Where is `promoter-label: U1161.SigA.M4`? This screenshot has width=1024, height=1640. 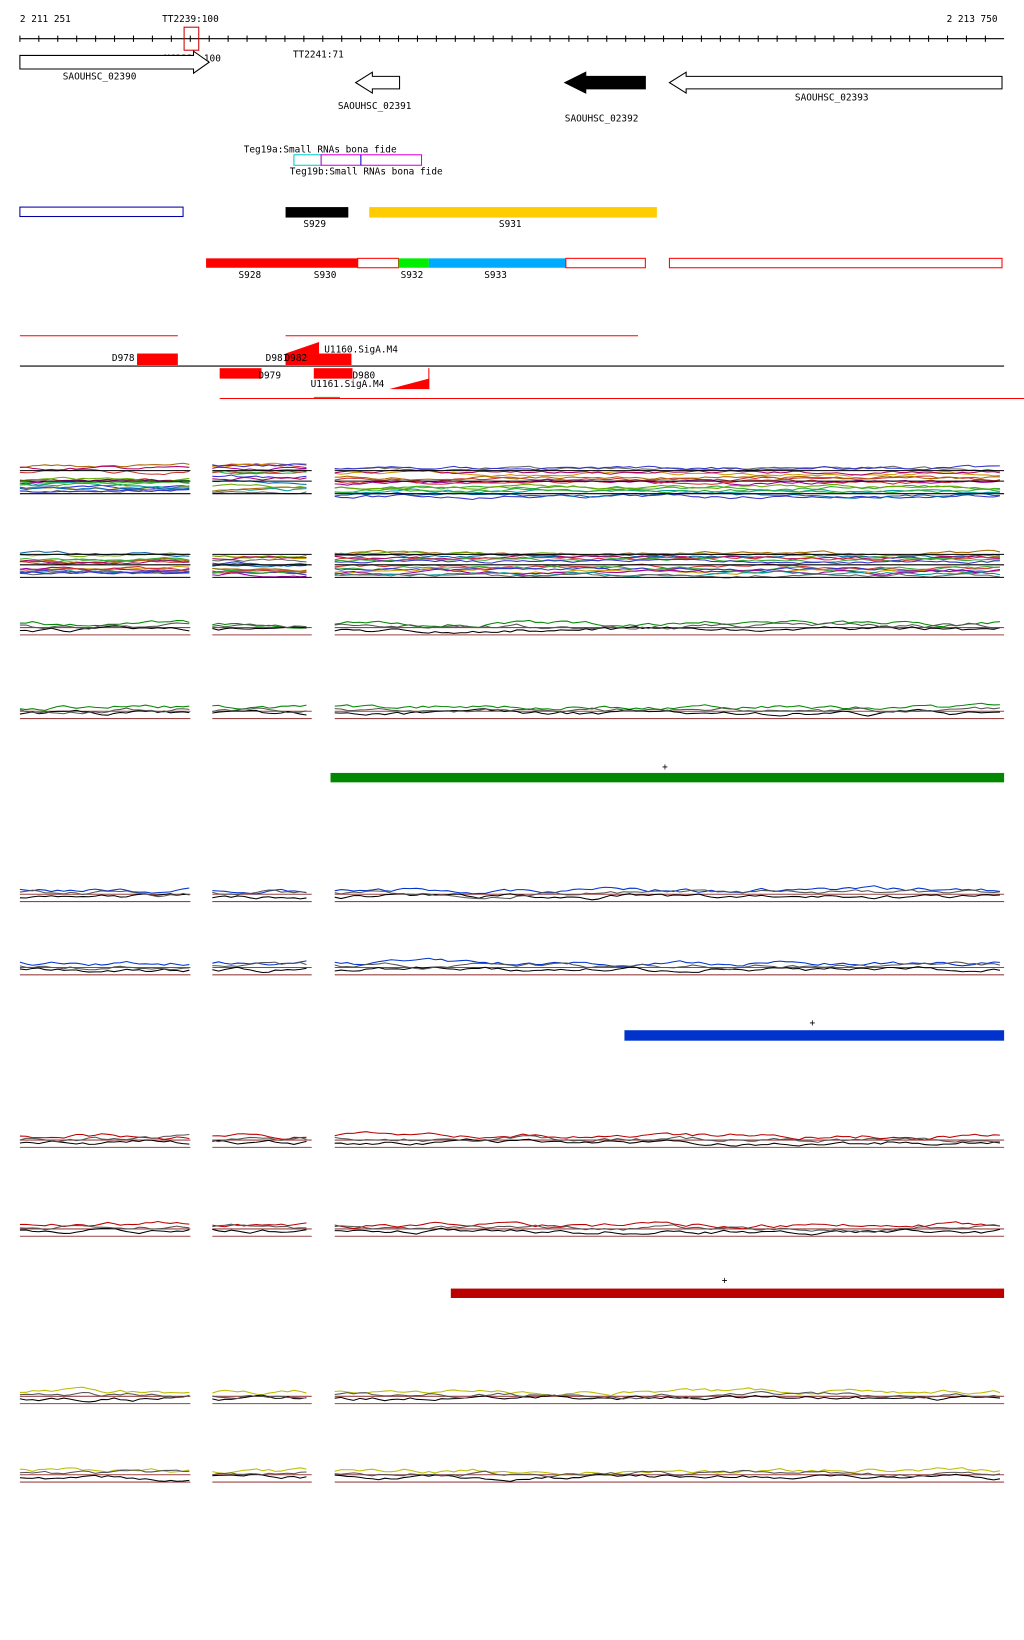
promoter-label: U1161.SigA.M4 is located at coordinates (348, 384).